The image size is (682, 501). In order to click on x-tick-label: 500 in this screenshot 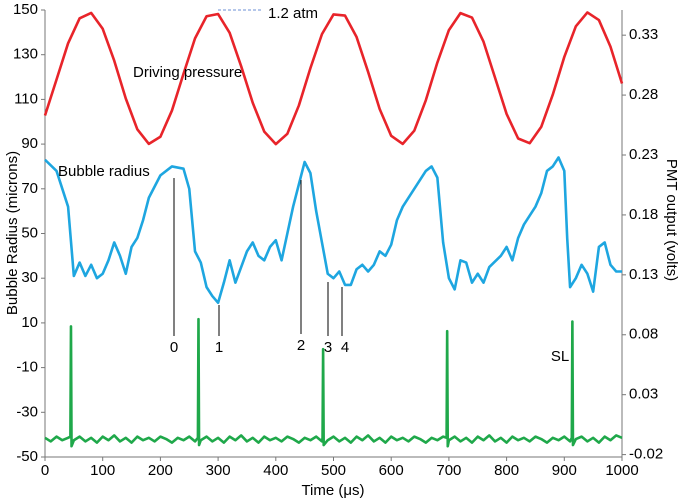, I will do `click(333, 470)`.